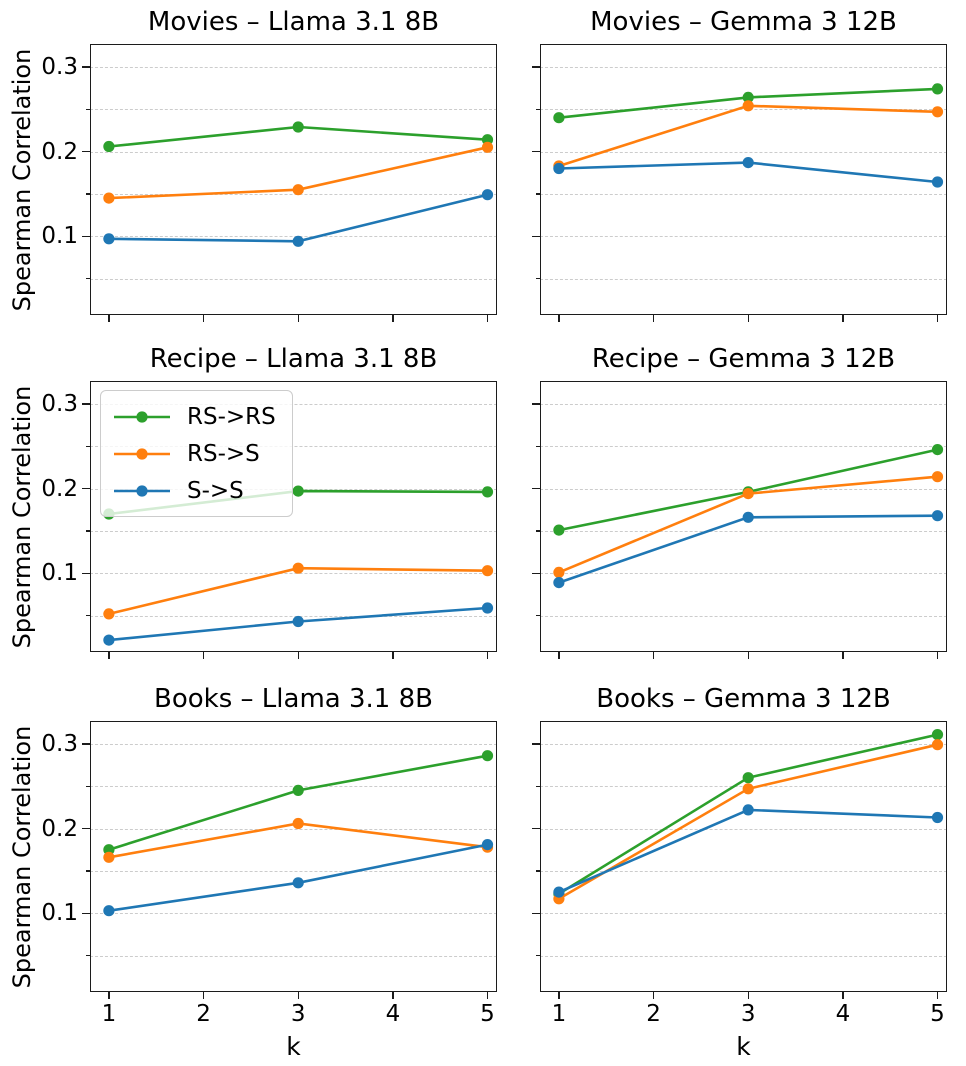 The image size is (966, 1066). I want to click on data-point-s-s-k1, so click(559, 168).